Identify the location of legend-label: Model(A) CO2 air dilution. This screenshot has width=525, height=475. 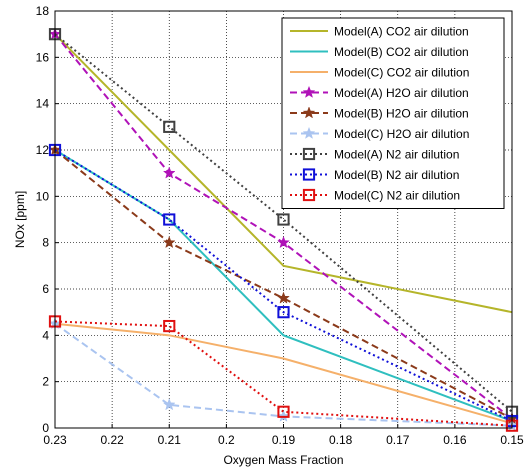
(401, 32).